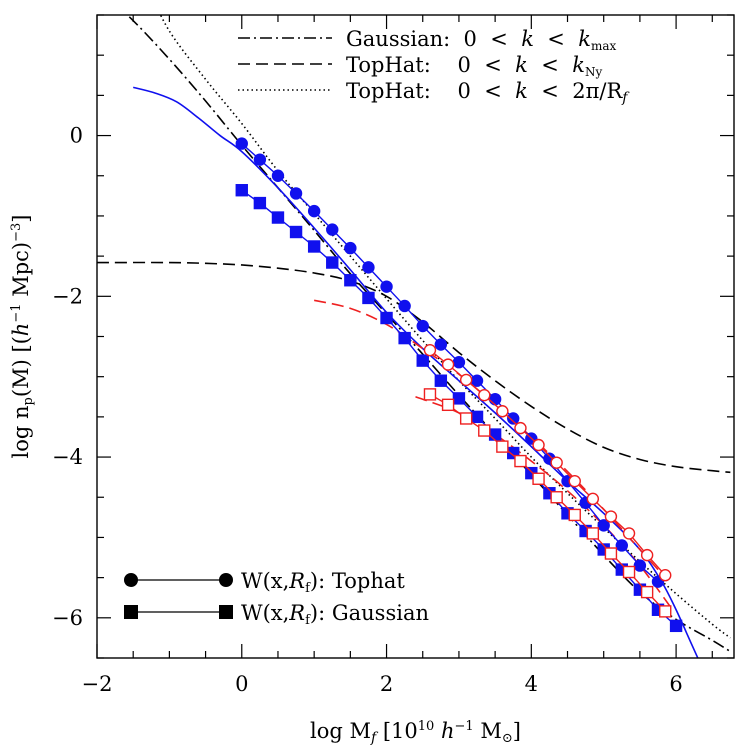 The image size is (750, 750). Describe the element at coordinates (22, 337) in the screenshot. I see `y-axis-title: log np(M) [(h−1 Mpc)−3]` at that location.